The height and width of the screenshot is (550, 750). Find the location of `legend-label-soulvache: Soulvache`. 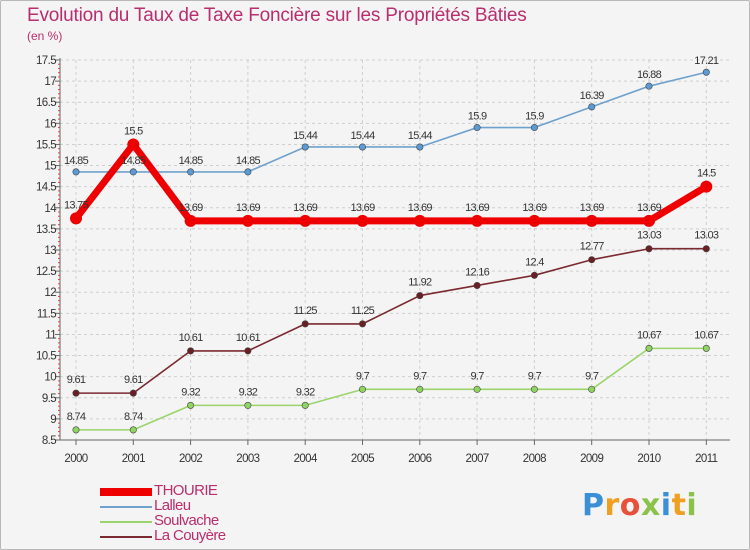

legend-label-soulvache: Soulvache is located at coordinates (186, 520).